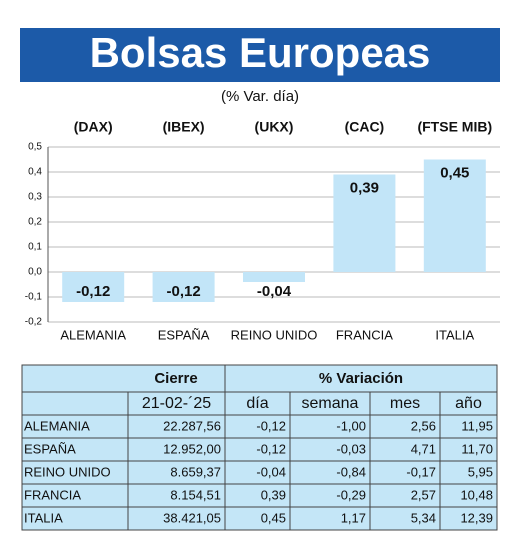 Image resolution: width=520 pixels, height=550 pixels. What do you see at coordinates (330, 403) in the screenshot?
I see `table-column-header: semana` at bounding box center [330, 403].